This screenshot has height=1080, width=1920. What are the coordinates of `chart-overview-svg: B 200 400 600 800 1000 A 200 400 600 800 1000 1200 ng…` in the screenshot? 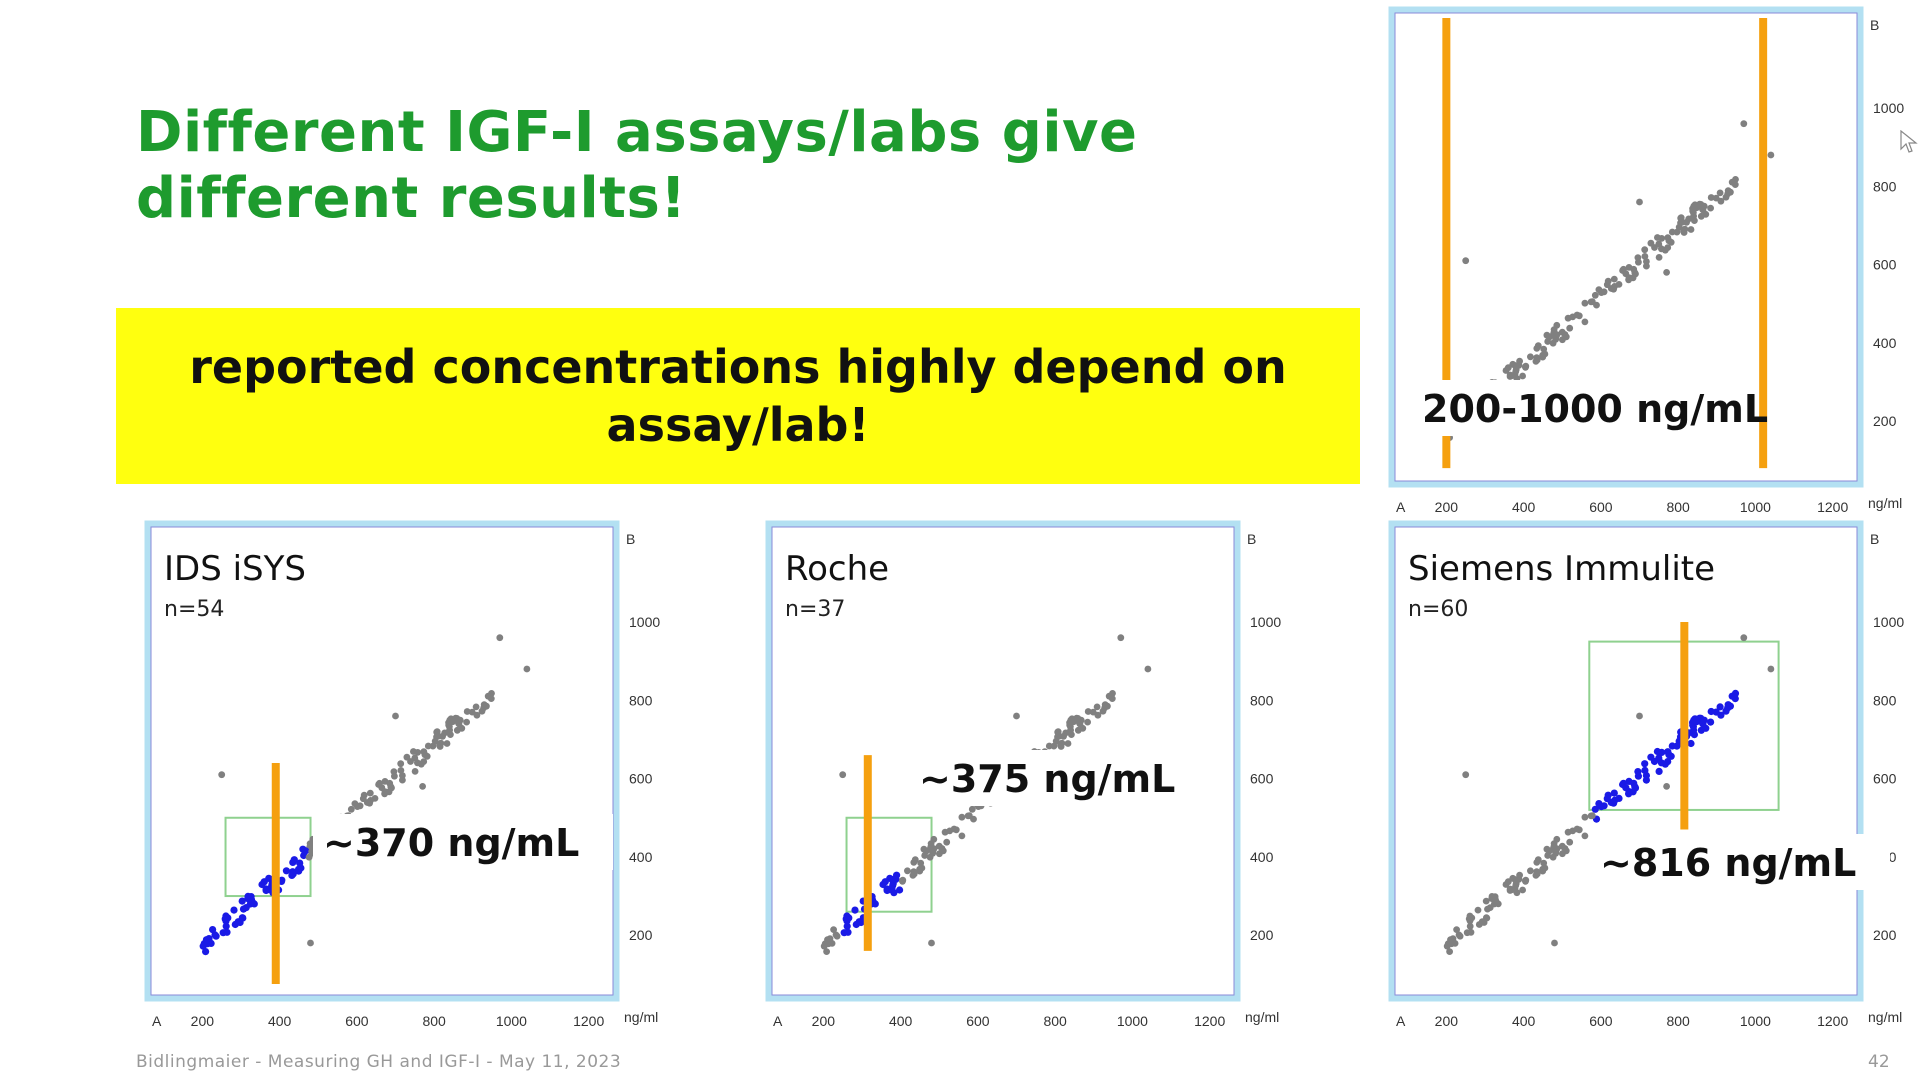 It's located at (1646, 260).